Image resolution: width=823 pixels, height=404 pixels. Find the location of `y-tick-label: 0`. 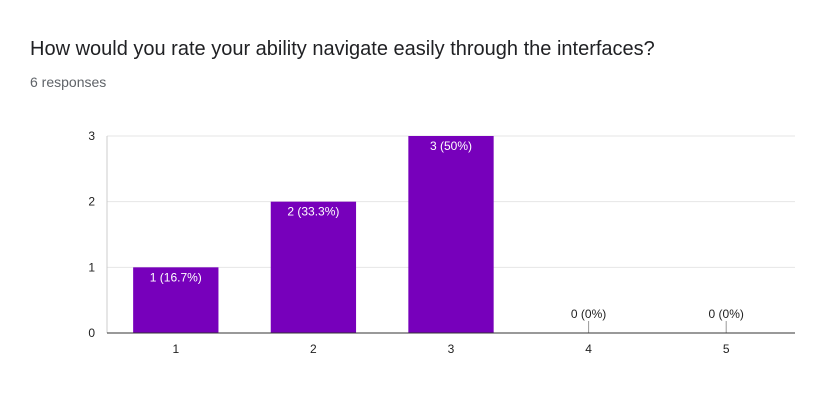

y-tick-label: 0 is located at coordinates (91, 333).